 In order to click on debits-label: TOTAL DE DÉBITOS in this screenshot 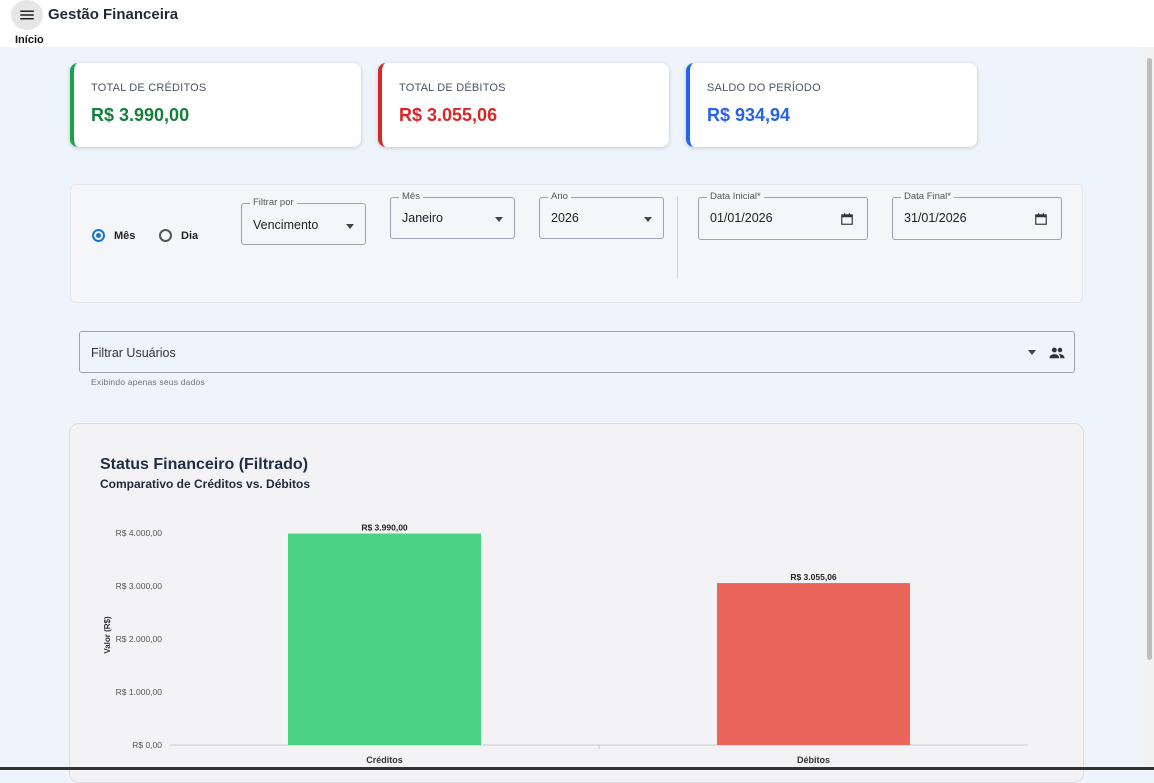, I will do `click(452, 88)`.